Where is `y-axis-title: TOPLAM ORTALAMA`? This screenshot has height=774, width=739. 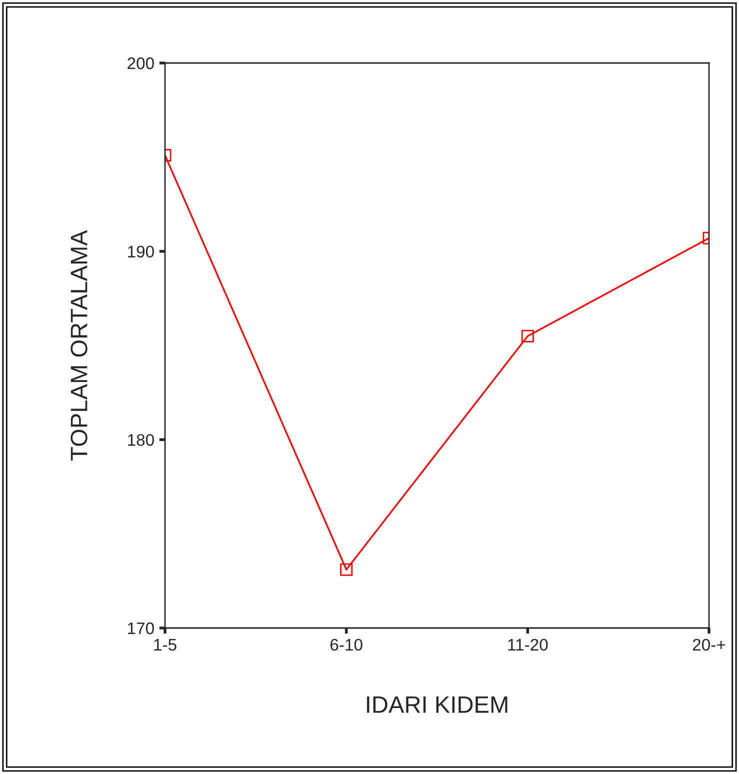 y-axis-title: TOPLAM ORTALAMA is located at coordinates (79, 345).